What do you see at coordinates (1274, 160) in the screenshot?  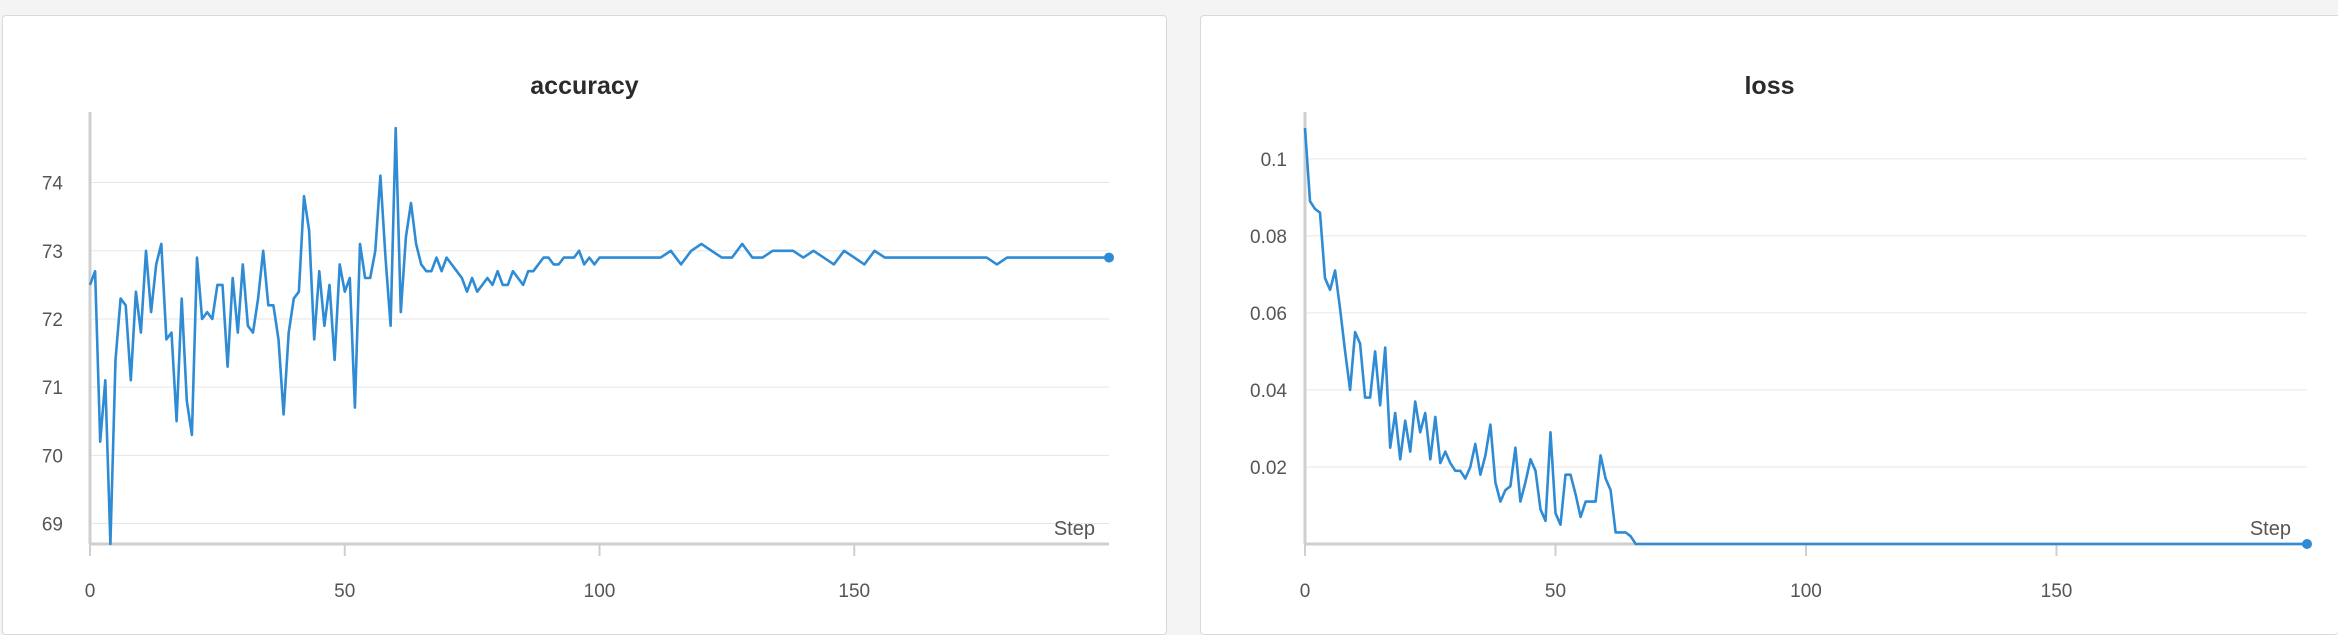 I see `y-tick-label: 0.1` at bounding box center [1274, 160].